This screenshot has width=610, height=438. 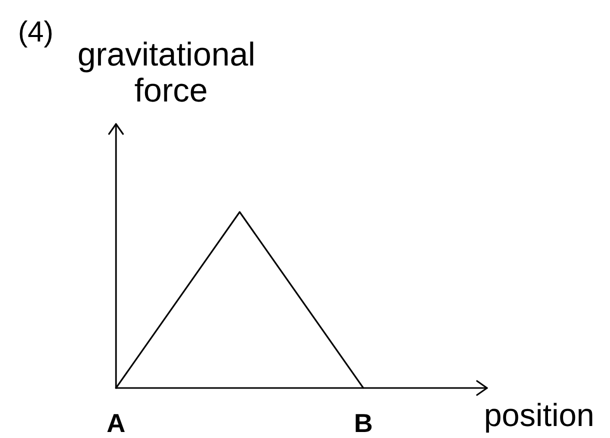 What do you see at coordinates (171, 72) in the screenshot?
I see `y-axis-title: gravitational force` at bounding box center [171, 72].